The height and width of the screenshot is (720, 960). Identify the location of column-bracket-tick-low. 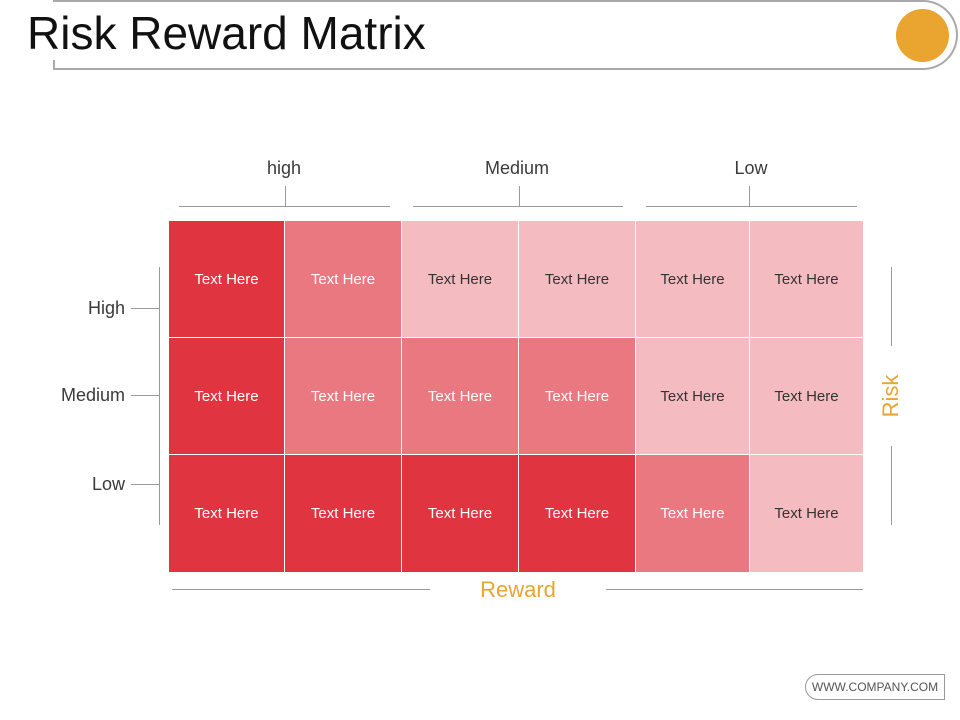
(749, 196).